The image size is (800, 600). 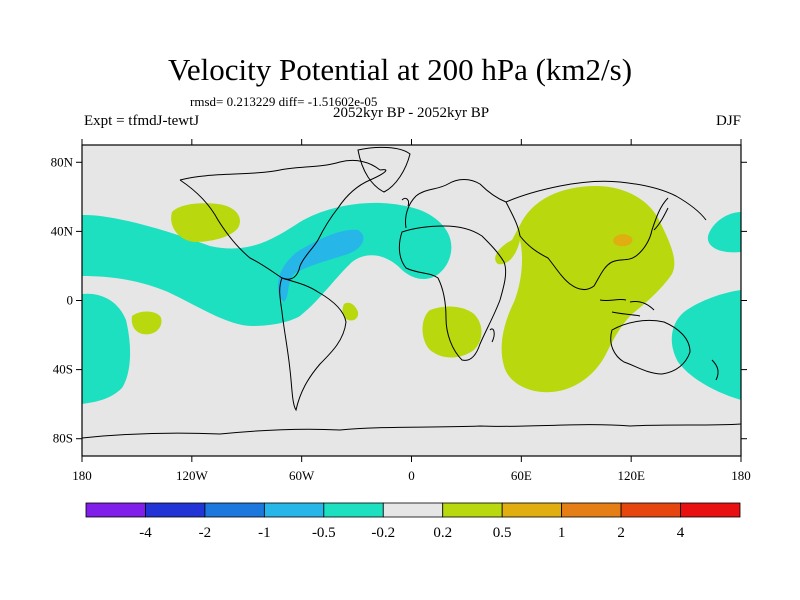 What do you see at coordinates (411, 475) in the screenshot?
I see `x-tick-label: 0` at bounding box center [411, 475].